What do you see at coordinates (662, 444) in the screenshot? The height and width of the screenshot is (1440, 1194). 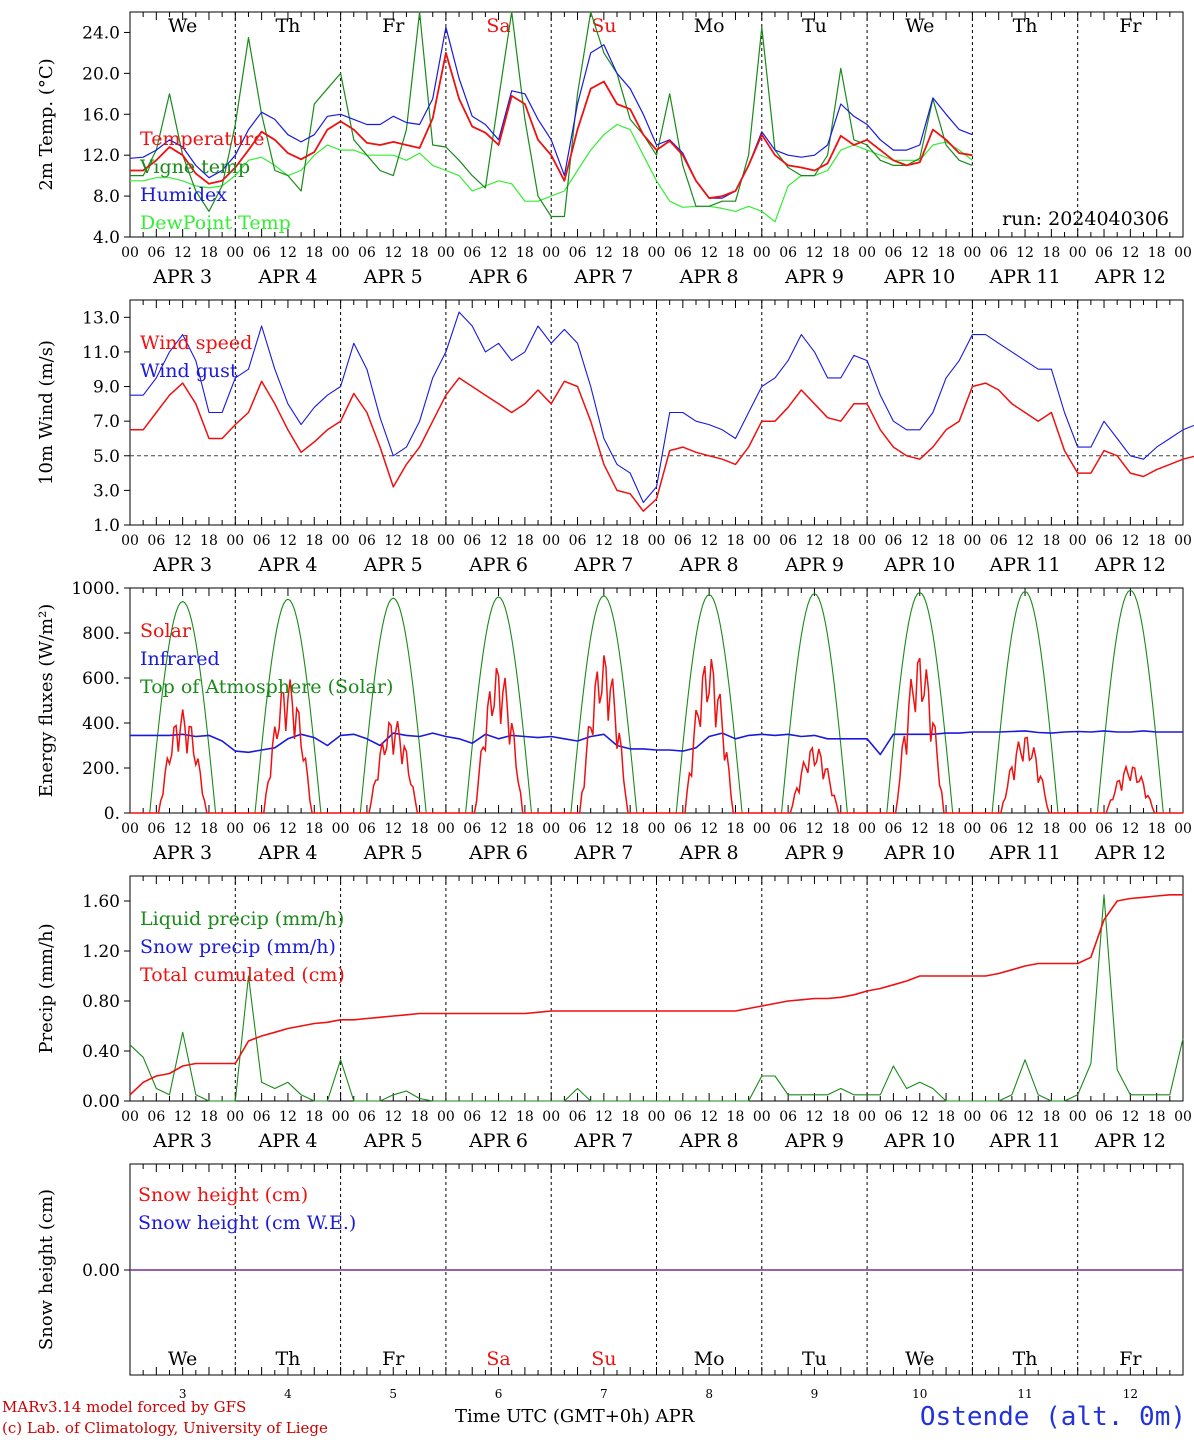 I see `series-wind-speed` at bounding box center [662, 444].